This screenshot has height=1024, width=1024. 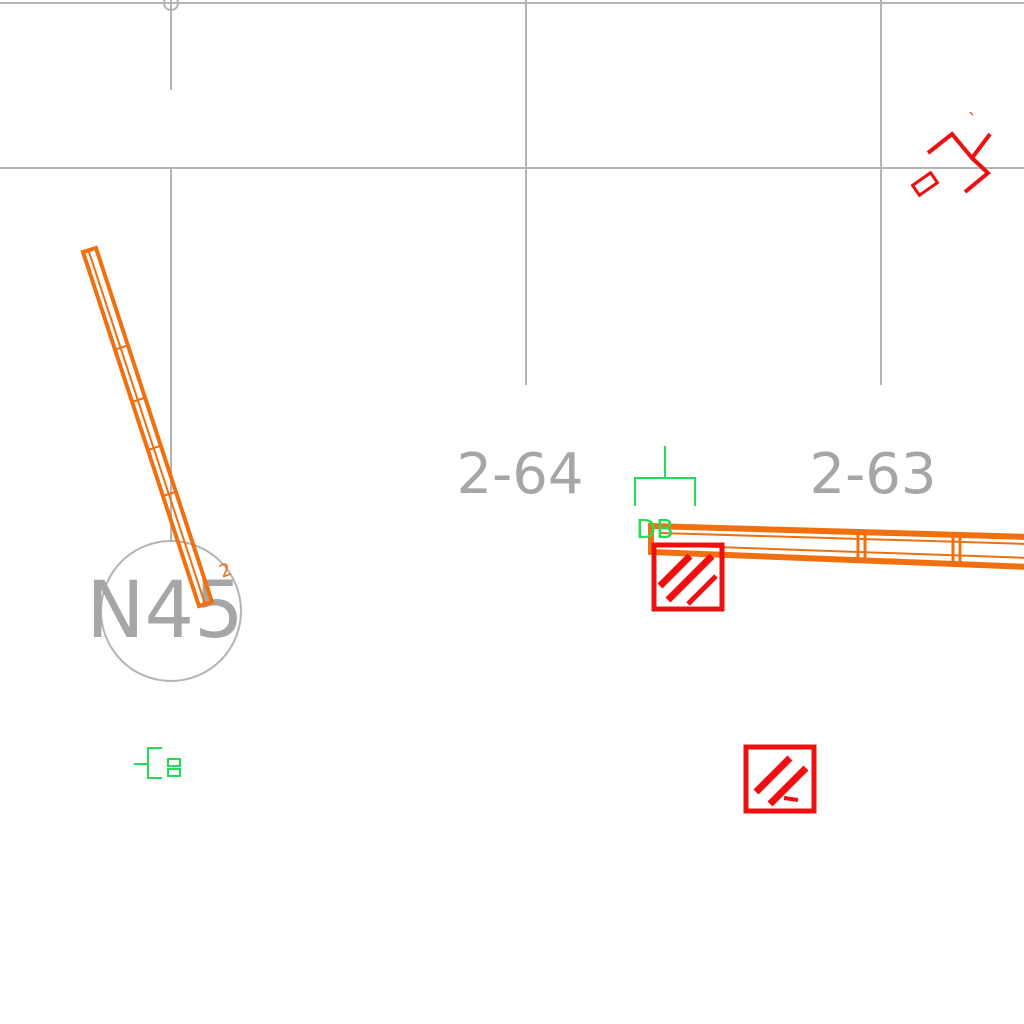 I want to click on grid-cell-label-left: 2-64, so click(x=519, y=474).